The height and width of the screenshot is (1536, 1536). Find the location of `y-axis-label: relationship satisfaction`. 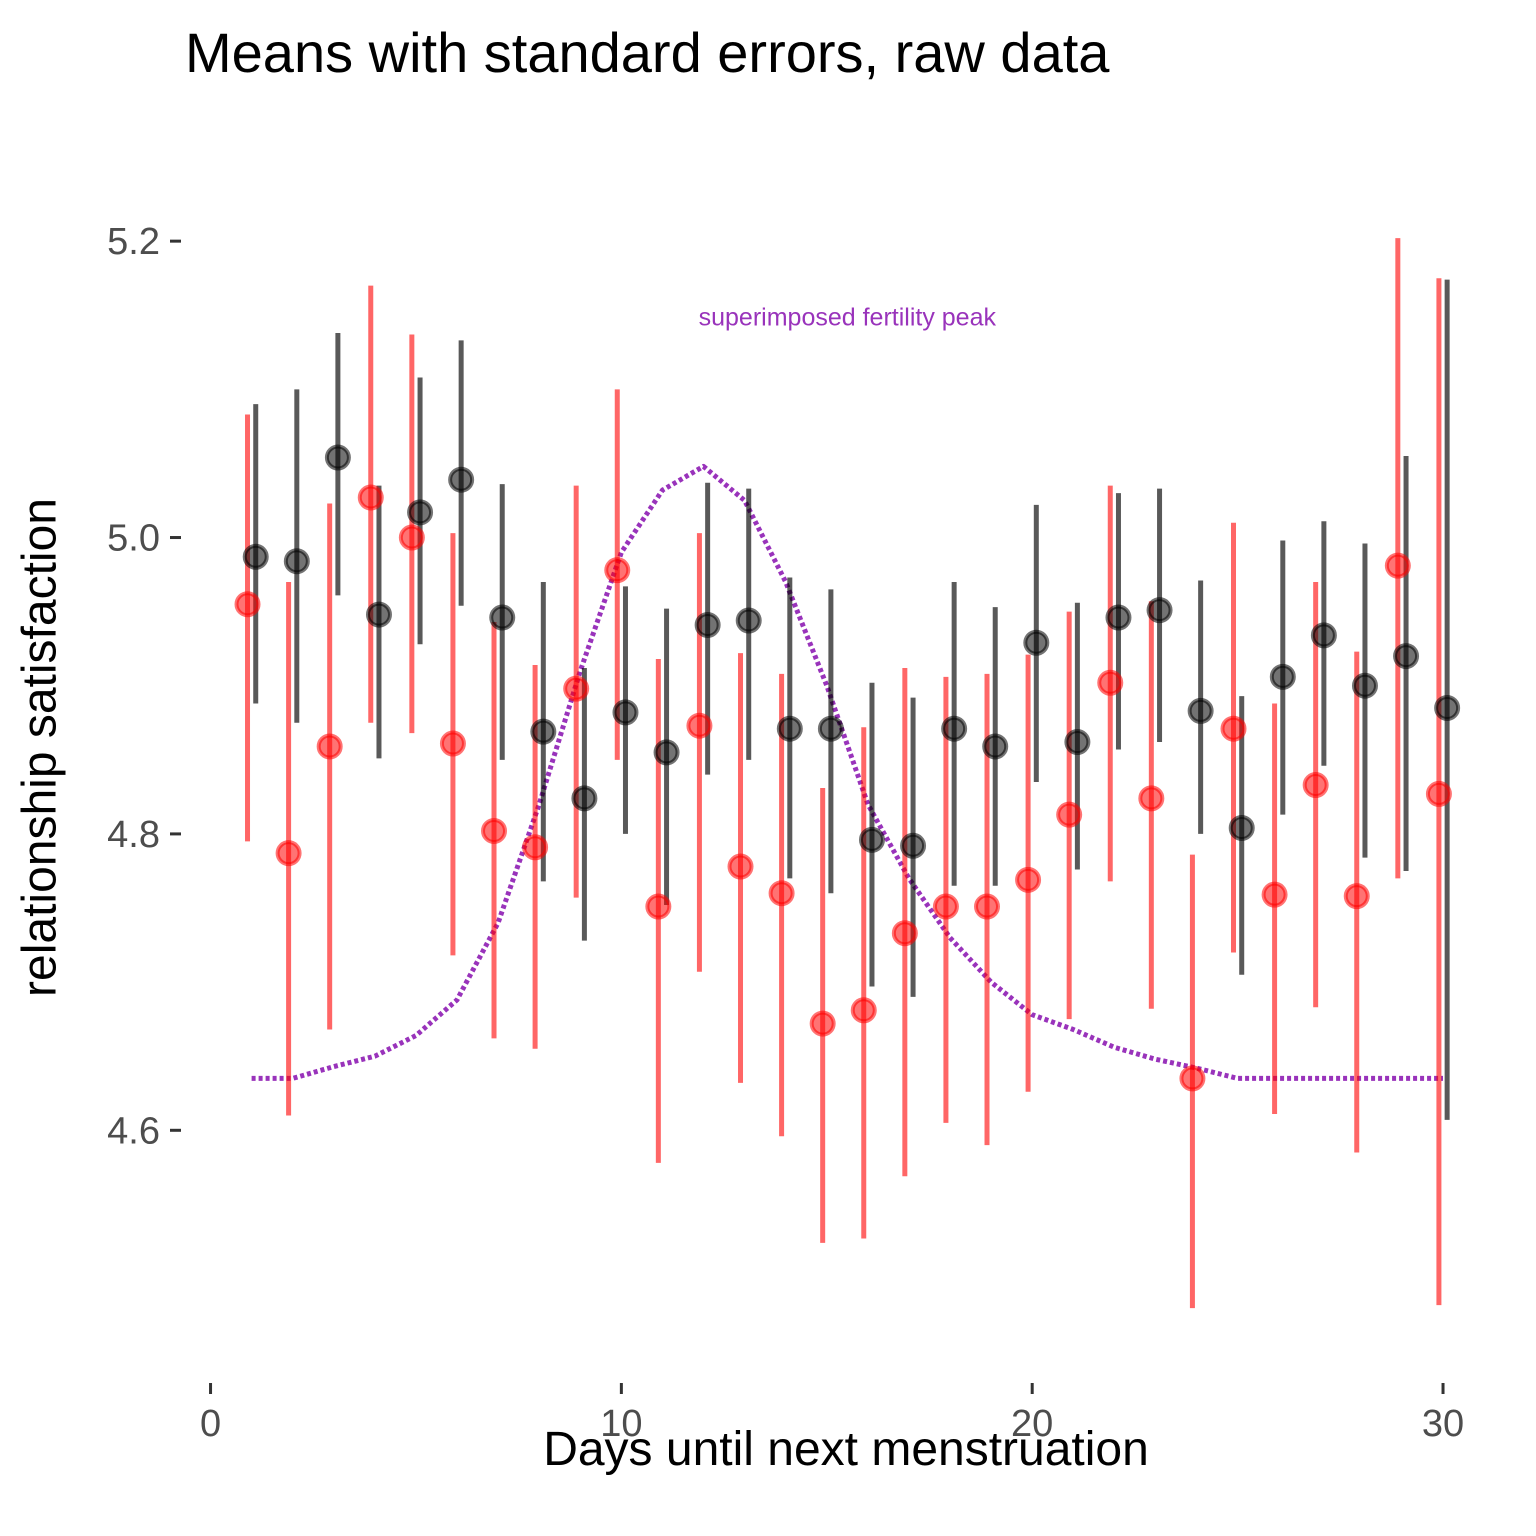

y-axis-label: relationship satisfaction is located at coordinates (40, 747).